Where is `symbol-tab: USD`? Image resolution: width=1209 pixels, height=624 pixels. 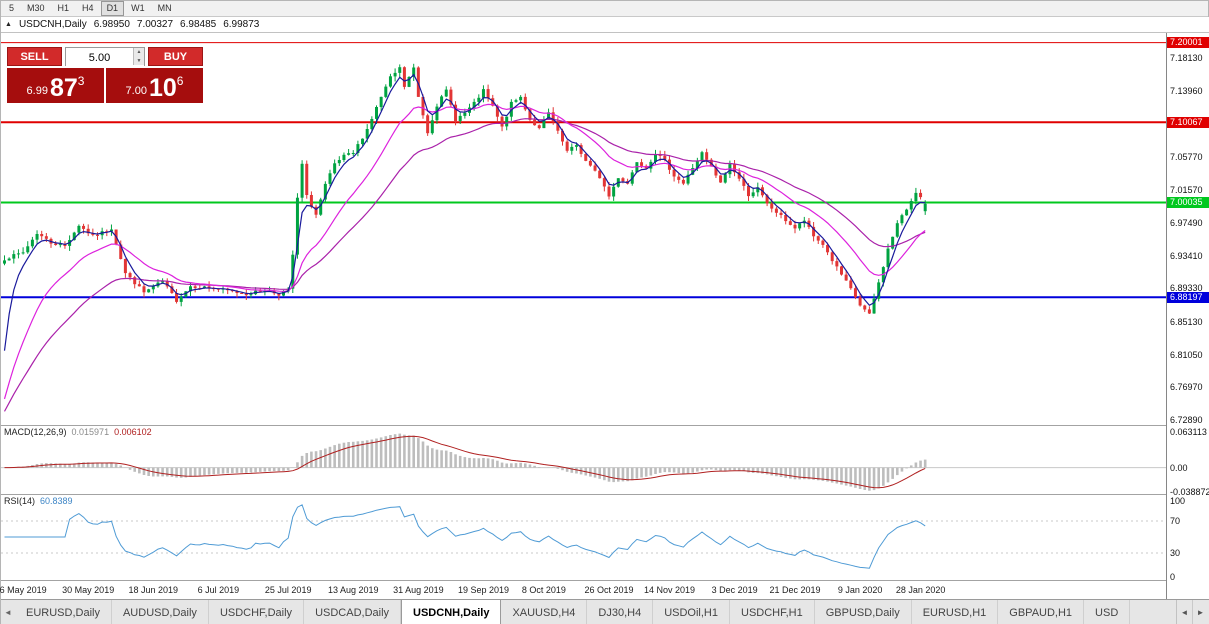 symbol-tab: USD is located at coordinates (1107, 612).